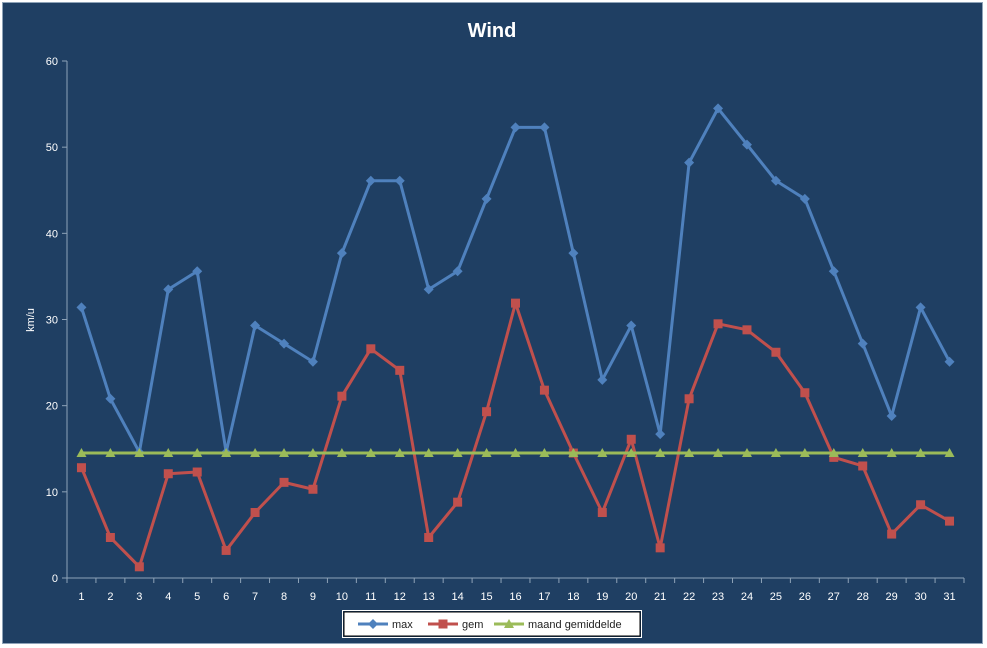 This screenshot has height=648, width=987. What do you see at coordinates (52, 493) in the screenshot?
I see `y-tick-label: 10` at bounding box center [52, 493].